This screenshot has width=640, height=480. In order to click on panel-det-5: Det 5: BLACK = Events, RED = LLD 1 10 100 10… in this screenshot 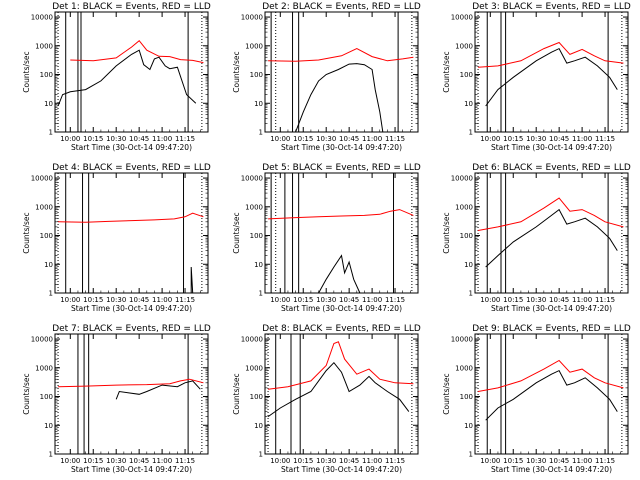, I will do `click(326, 238)`.